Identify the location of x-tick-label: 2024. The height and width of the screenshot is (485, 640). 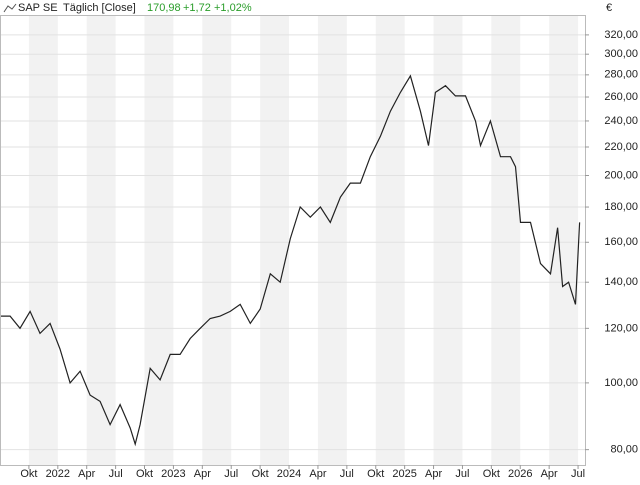
(289, 474).